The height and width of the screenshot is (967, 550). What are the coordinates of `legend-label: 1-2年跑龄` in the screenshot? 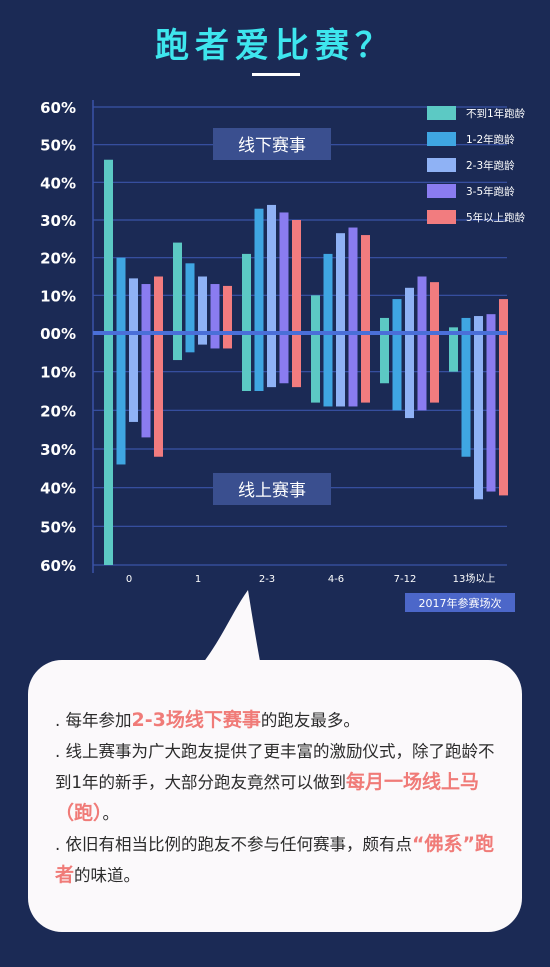 It's located at (490, 139).